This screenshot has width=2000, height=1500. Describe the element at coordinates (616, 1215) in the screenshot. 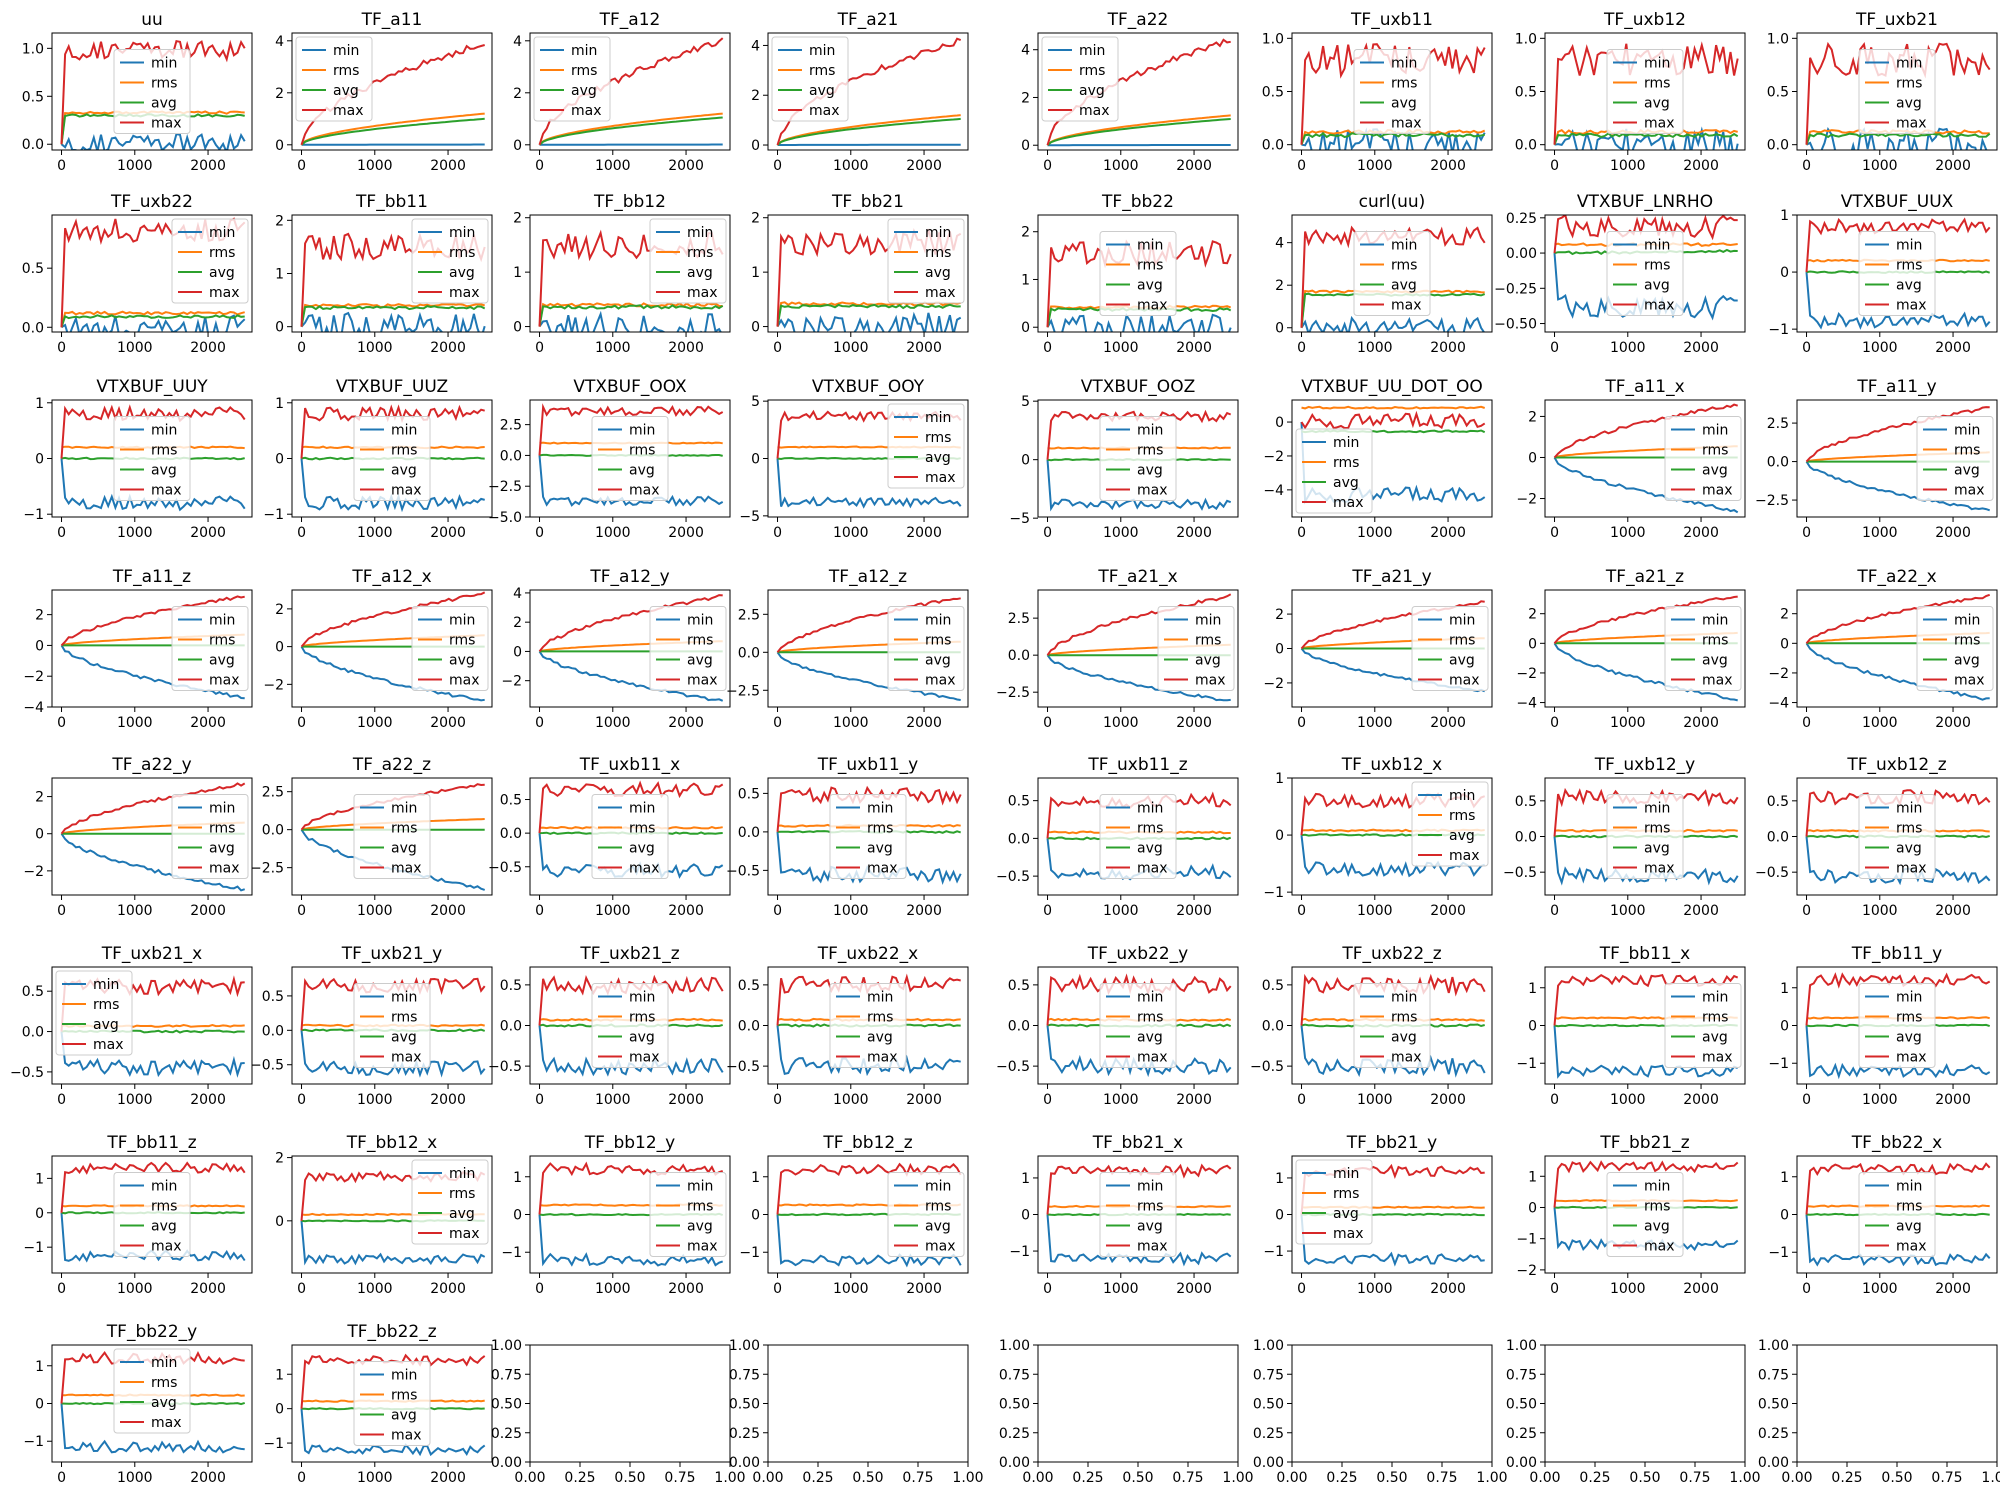

I see `subplot-51: TF_bb12_y 0 1000 2000 −1 0 1 min rms avg max` at that location.